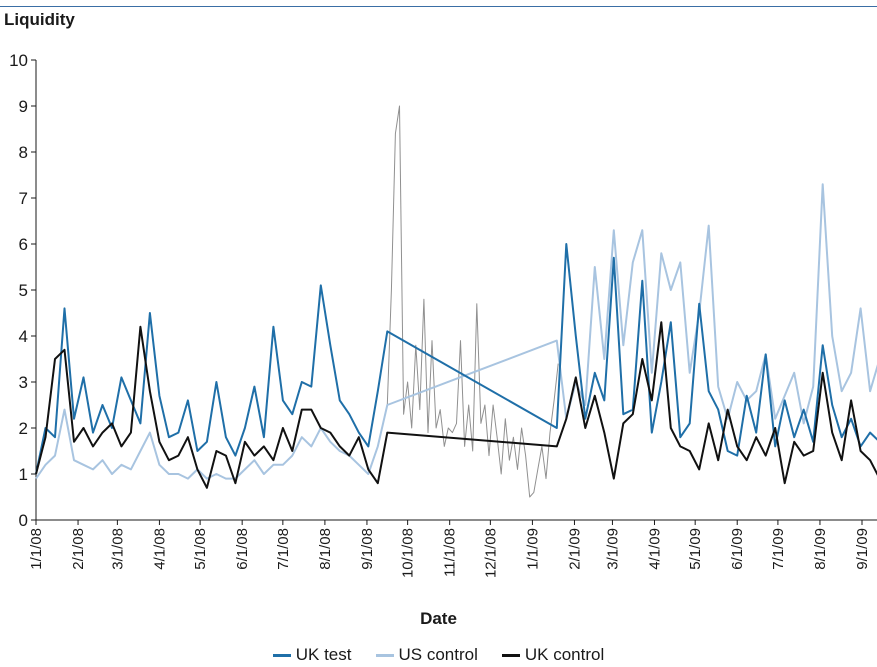 The width and height of the screenshot is (877, 667). What do you see at coordinates (778, 549) in the screenshot?
I see `x-tick-label: 7/1/09` at bounding box center [778, 549].